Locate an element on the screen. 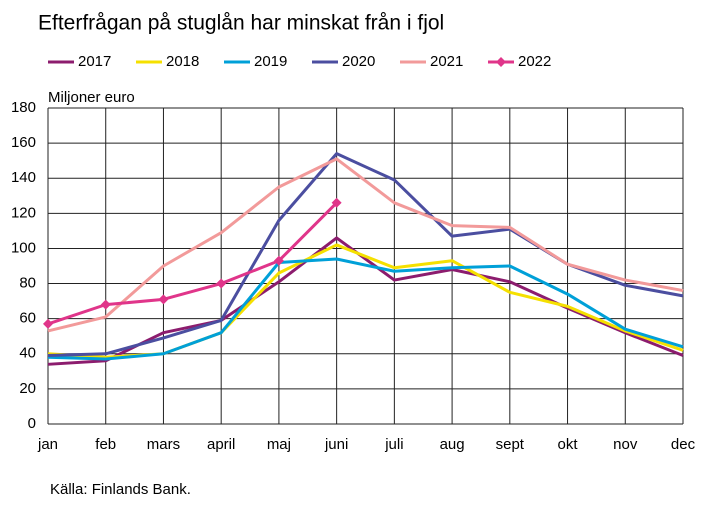 The width and height of the screenshot is (720, 522). legend-label: 2020 is located at coordinates (358, 61).